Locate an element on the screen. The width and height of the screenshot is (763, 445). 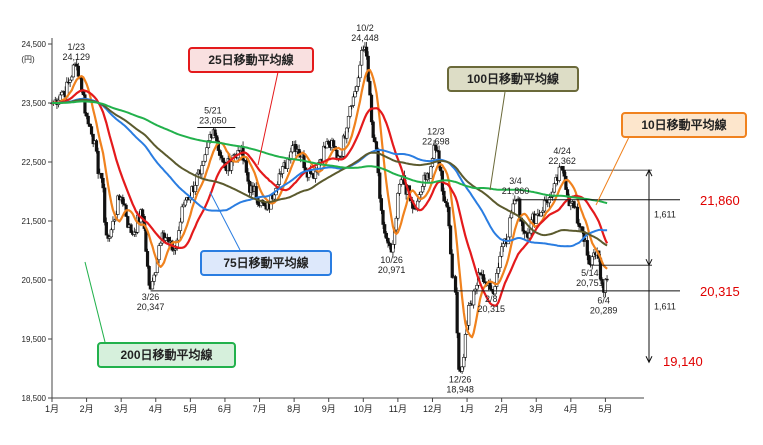
y-tick-label: 20,500 is located at coordinates (34, 280).